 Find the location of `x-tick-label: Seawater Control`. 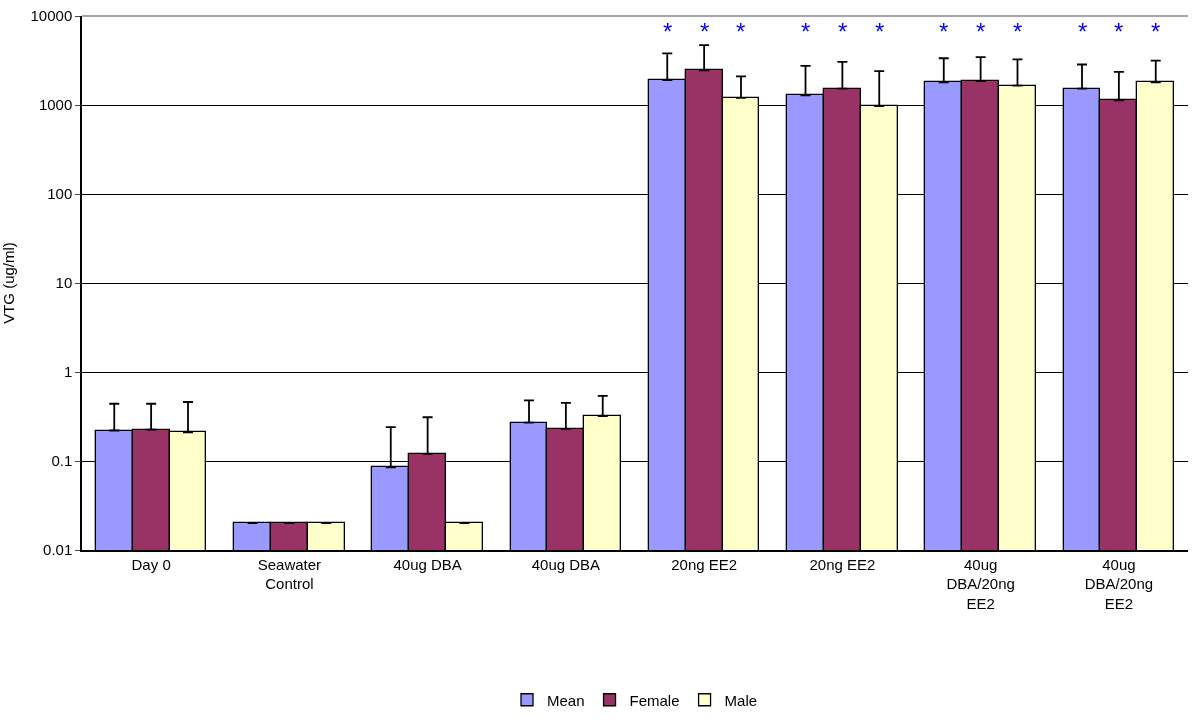

x-tick-label: Seawater Control is located at coordinates (289, 574).